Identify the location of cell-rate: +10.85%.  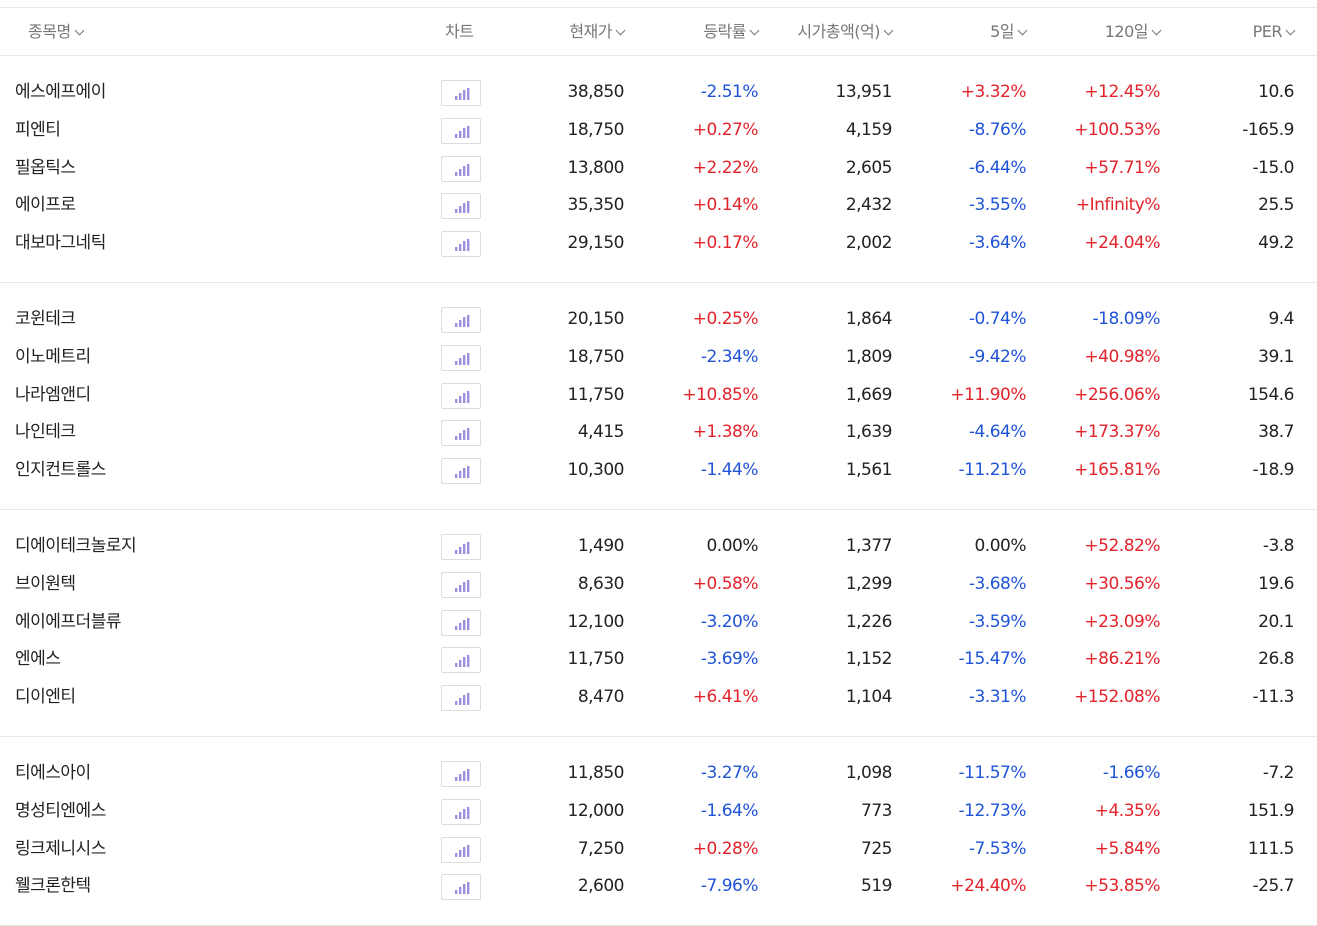
(720, 394).